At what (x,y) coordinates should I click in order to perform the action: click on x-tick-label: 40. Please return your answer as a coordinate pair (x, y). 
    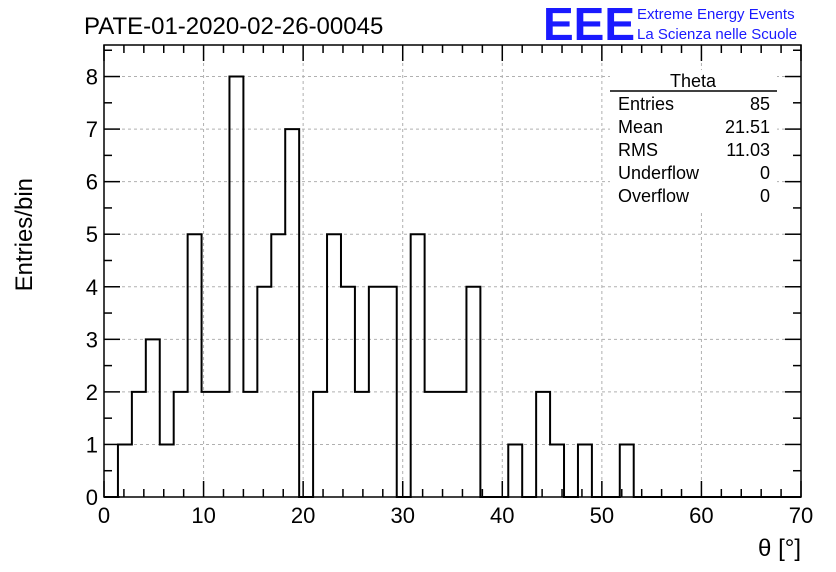
    Looking at the image, I should click on (502, 515).